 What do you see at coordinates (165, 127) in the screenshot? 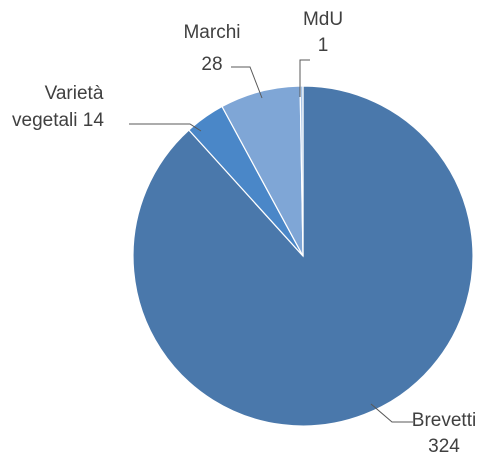
I see `leader-line-varieta` at bounding box center [165, 127].